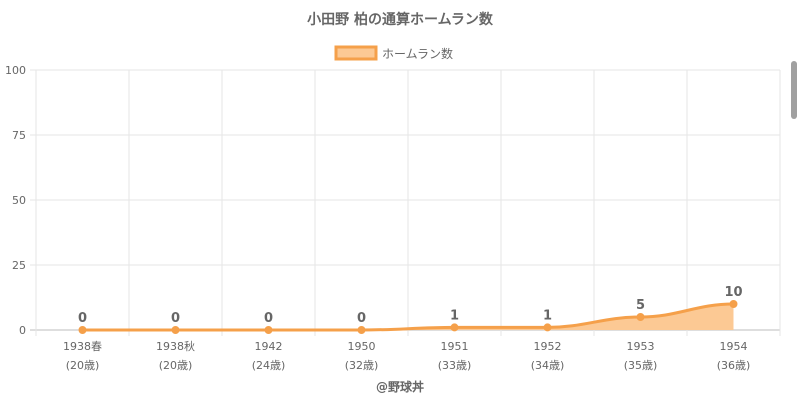  What do you see at coordinates (82, 346) in the screenshot?
I see `x-tick-label: 1938春` at bounding box center [82, 346].